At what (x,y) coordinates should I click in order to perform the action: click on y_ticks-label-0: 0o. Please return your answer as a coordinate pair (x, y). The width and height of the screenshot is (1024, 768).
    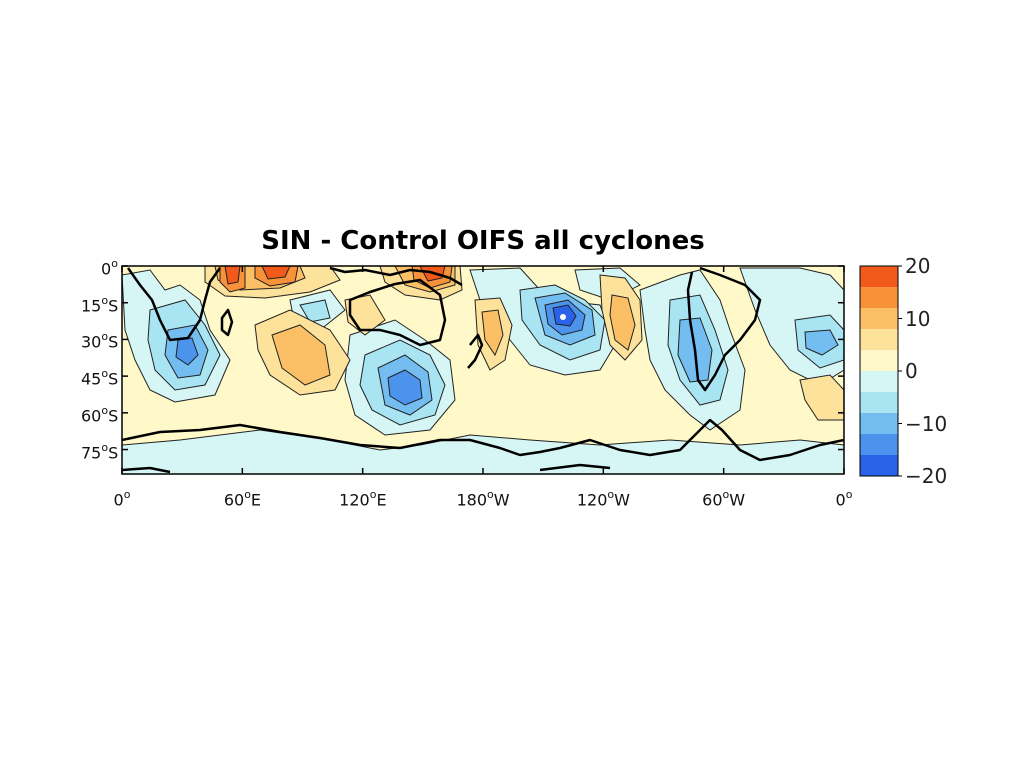
    Looking at the image, I should click on (109, 268).